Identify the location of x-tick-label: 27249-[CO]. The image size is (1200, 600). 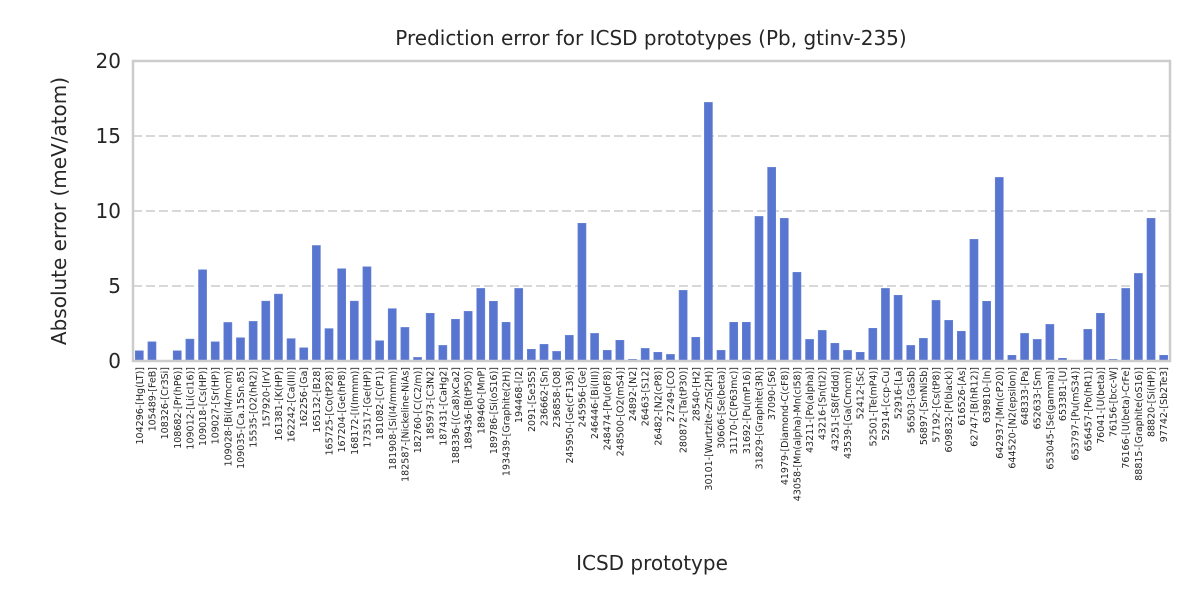
(671, 394).